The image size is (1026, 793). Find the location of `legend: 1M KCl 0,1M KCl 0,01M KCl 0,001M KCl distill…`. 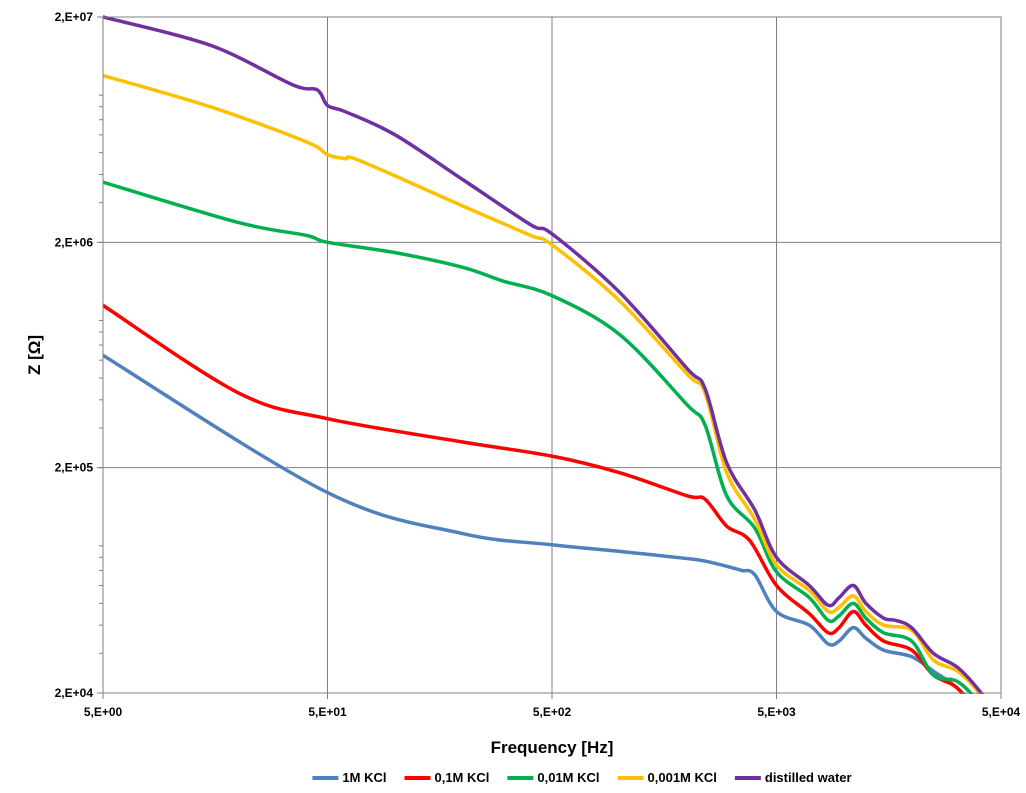

legend: 1M KCl 0,1M KCl 0,01M KCl 0,001M KCl distill… is located at coordinates (582, 777).